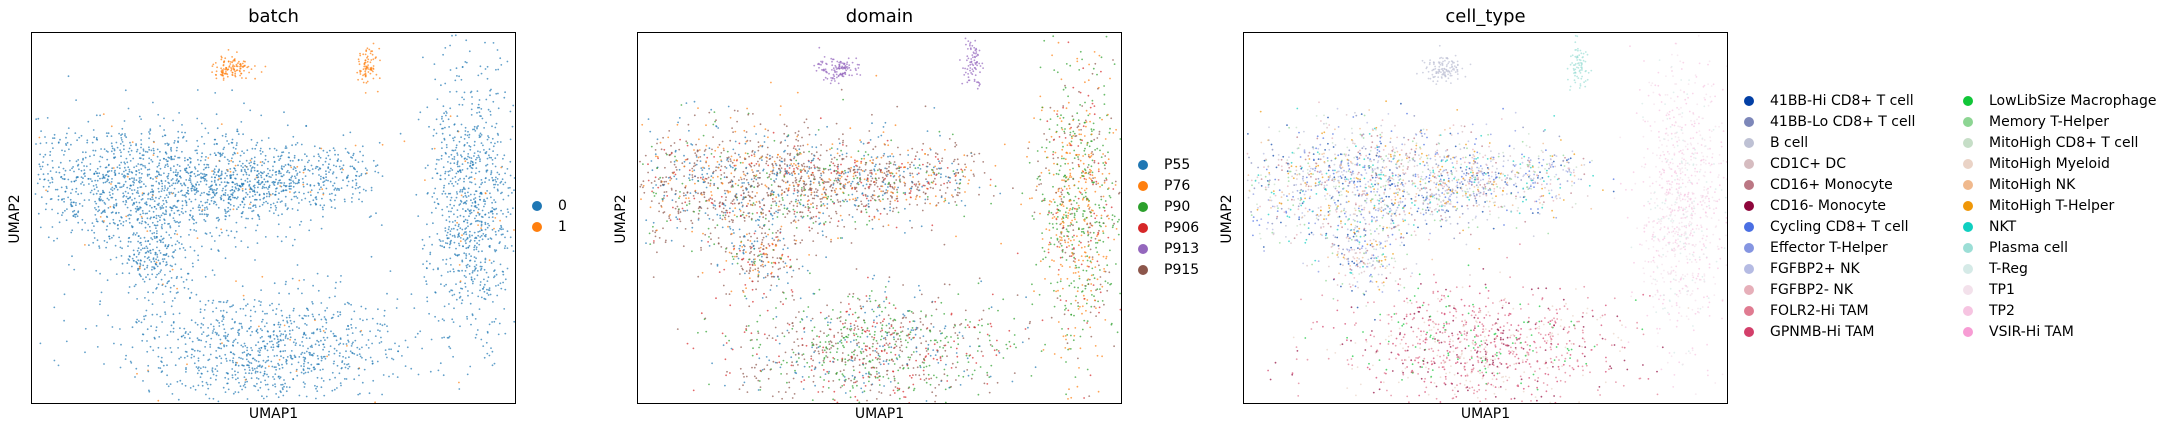 Image resolution: width=2165 pixels, height=431 pixels. I want to click on legend-entry: TP1, so click(1989, 290).